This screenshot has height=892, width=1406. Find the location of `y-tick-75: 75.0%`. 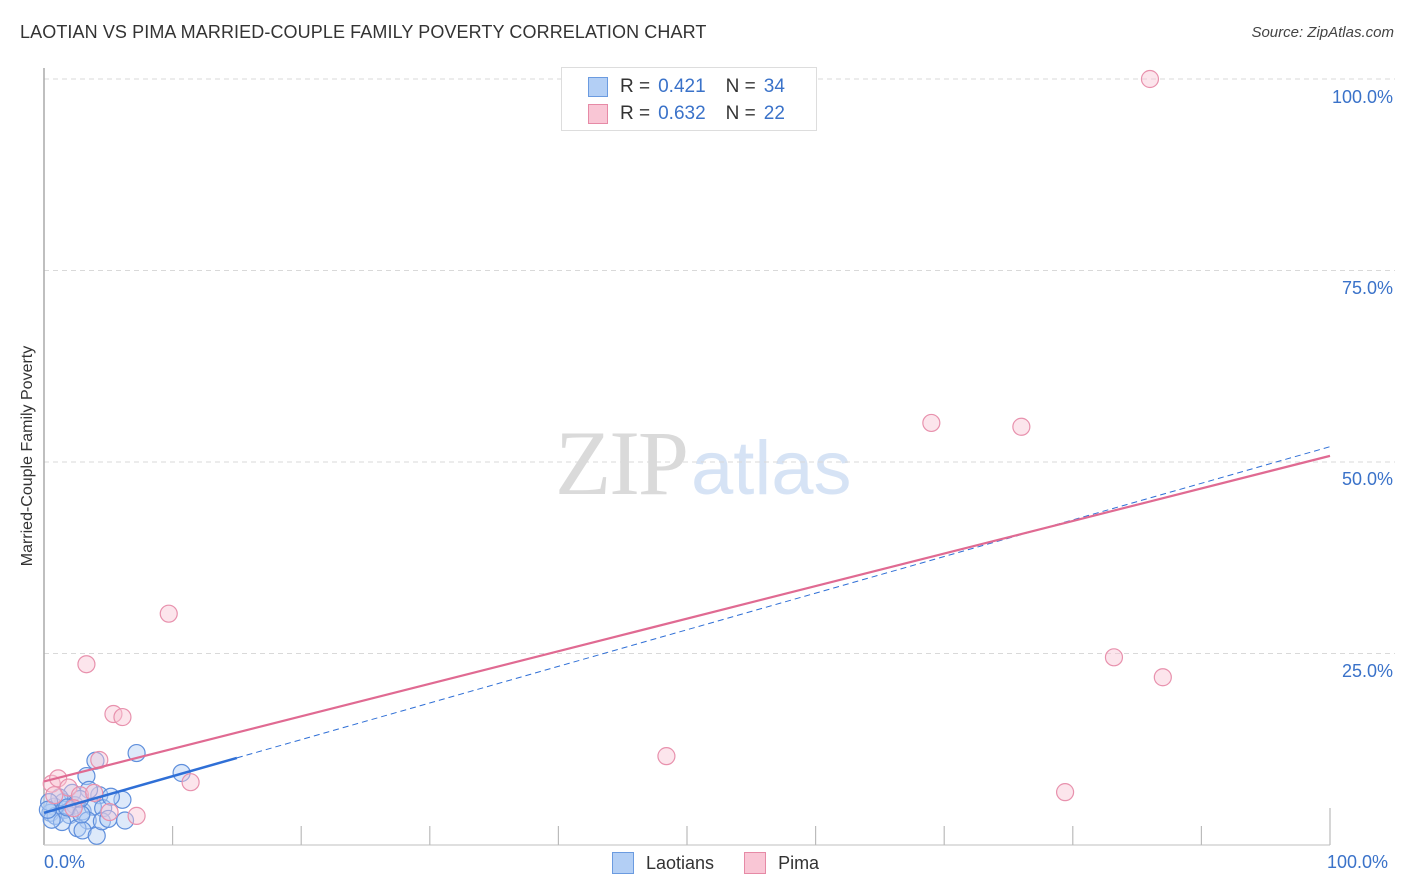

y-tick-75: 75.0% is located at coordinates (1367, 288).